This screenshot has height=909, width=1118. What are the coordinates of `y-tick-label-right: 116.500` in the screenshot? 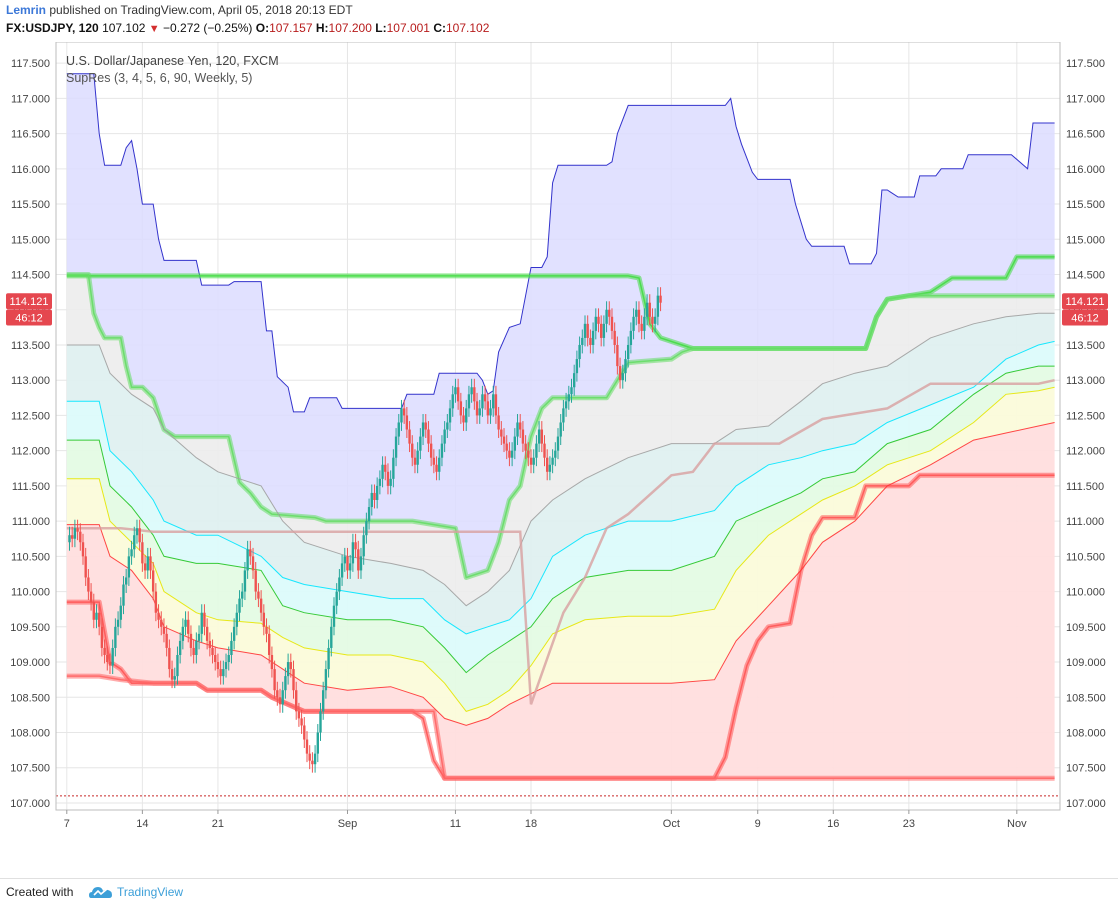 It's located at (1085, 135).